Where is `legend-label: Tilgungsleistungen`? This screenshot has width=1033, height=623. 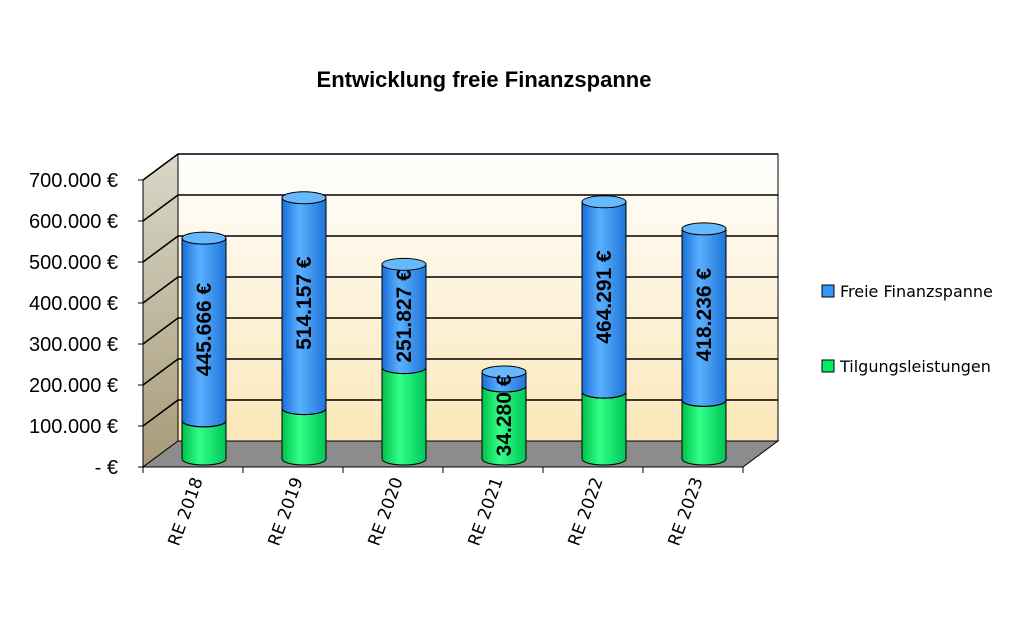 legend-label: Tilgungsleistungen is located at coordinates (915, 366).